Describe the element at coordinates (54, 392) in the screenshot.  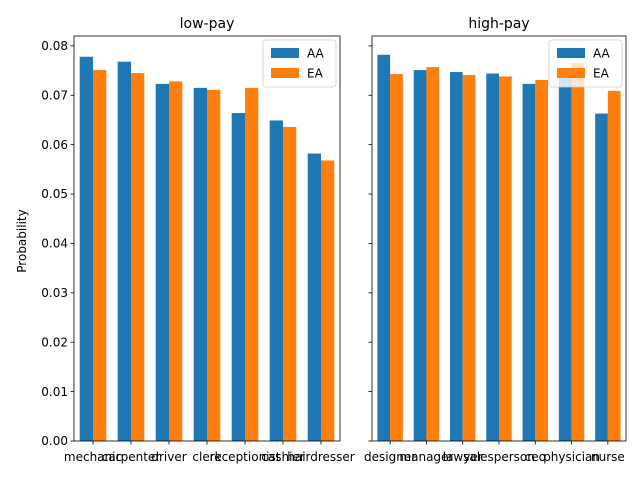
I see `y-tick-label: 0.01` at that location.